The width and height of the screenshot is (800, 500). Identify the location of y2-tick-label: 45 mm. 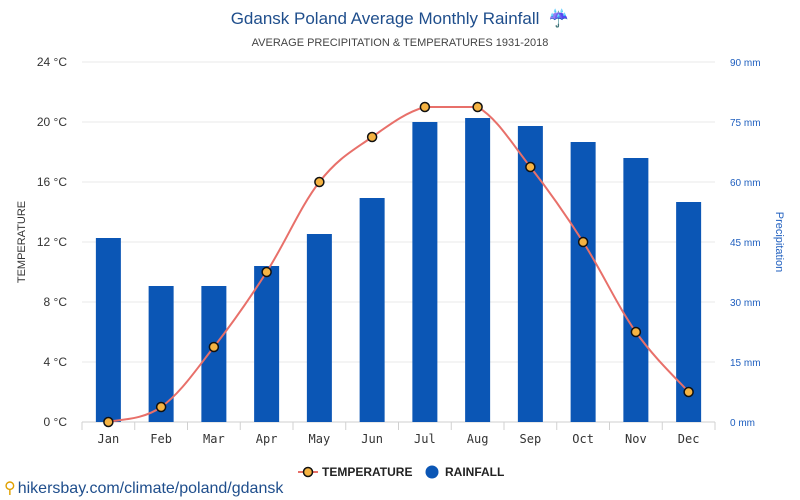
(745, 243).